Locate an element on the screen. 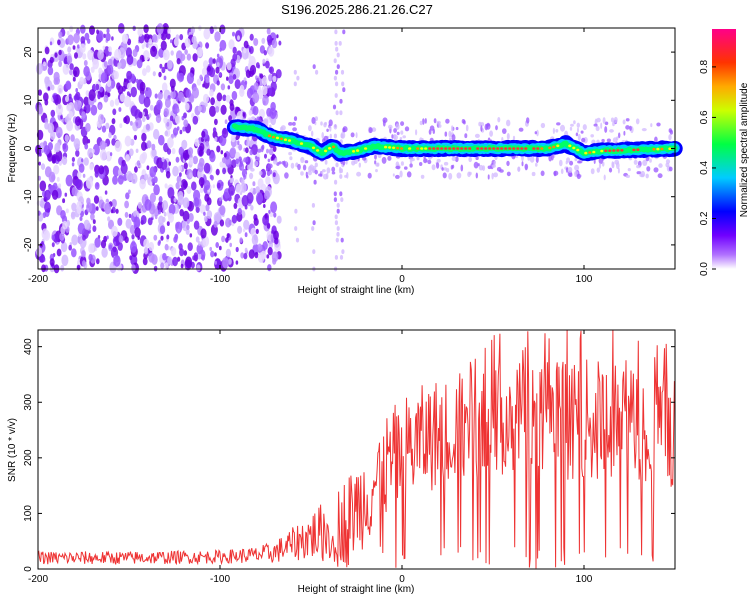 The height and width of the screenshot is (600, 750). y-tick-label: 10 is located at coordinates (28, 100).